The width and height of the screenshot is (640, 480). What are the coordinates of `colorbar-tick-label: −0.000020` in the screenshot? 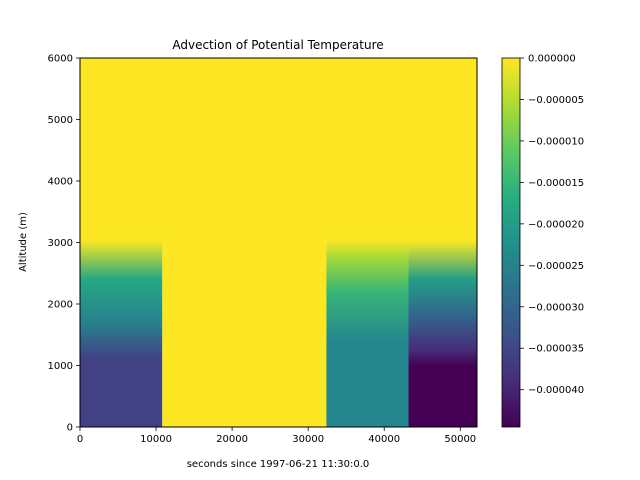 It's located at (556, 224).